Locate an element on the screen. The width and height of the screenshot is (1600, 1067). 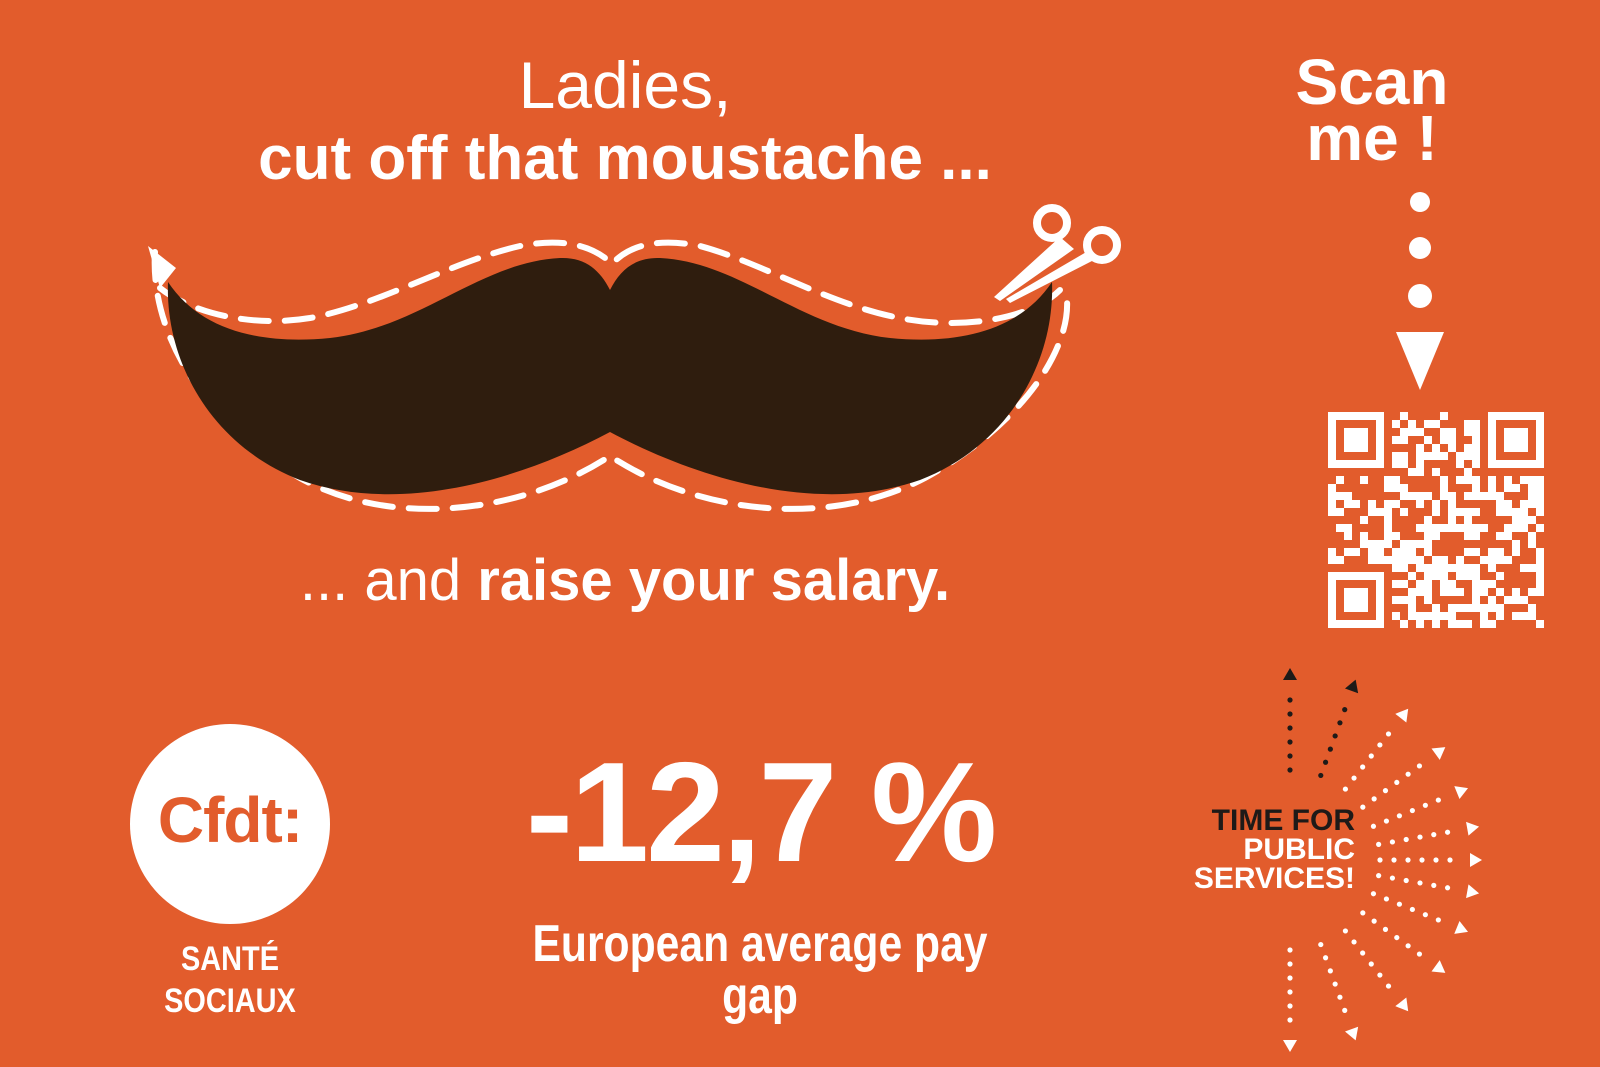
campaign-line-1: TIME FOR is located at coordinates (1283, 820).